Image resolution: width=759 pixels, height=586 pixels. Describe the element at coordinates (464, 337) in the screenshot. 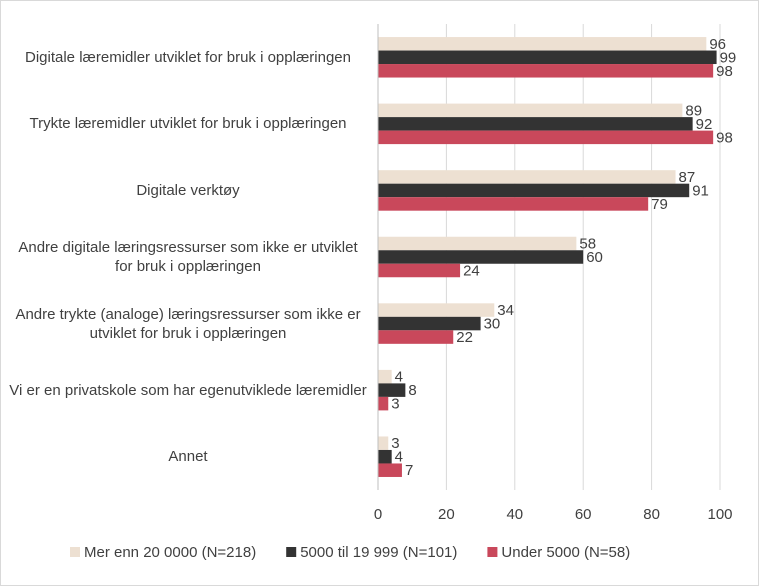

I see `value-label: 22` at that location.